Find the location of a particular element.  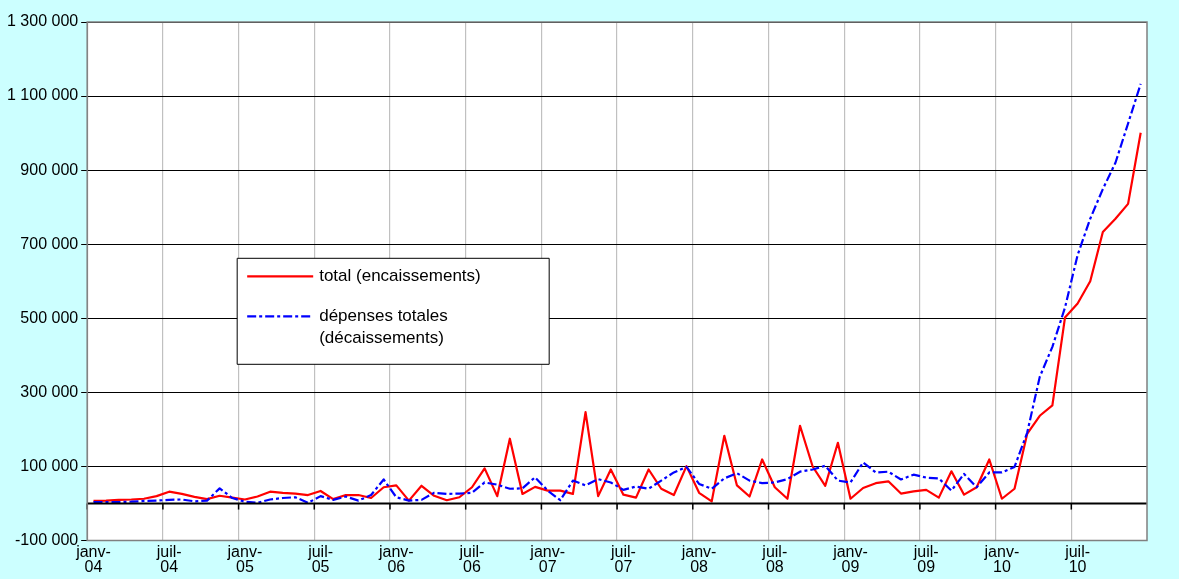

x-tick-label: juil-10 is located at coordinates (1077, 558).